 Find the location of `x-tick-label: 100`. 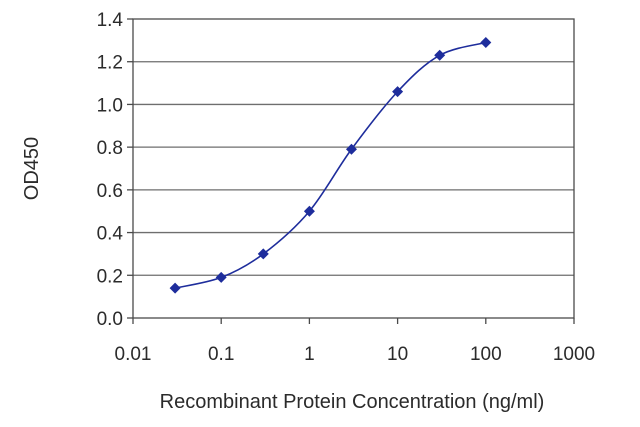

x-tick-label: 100 is located at coordinates (486, 354).